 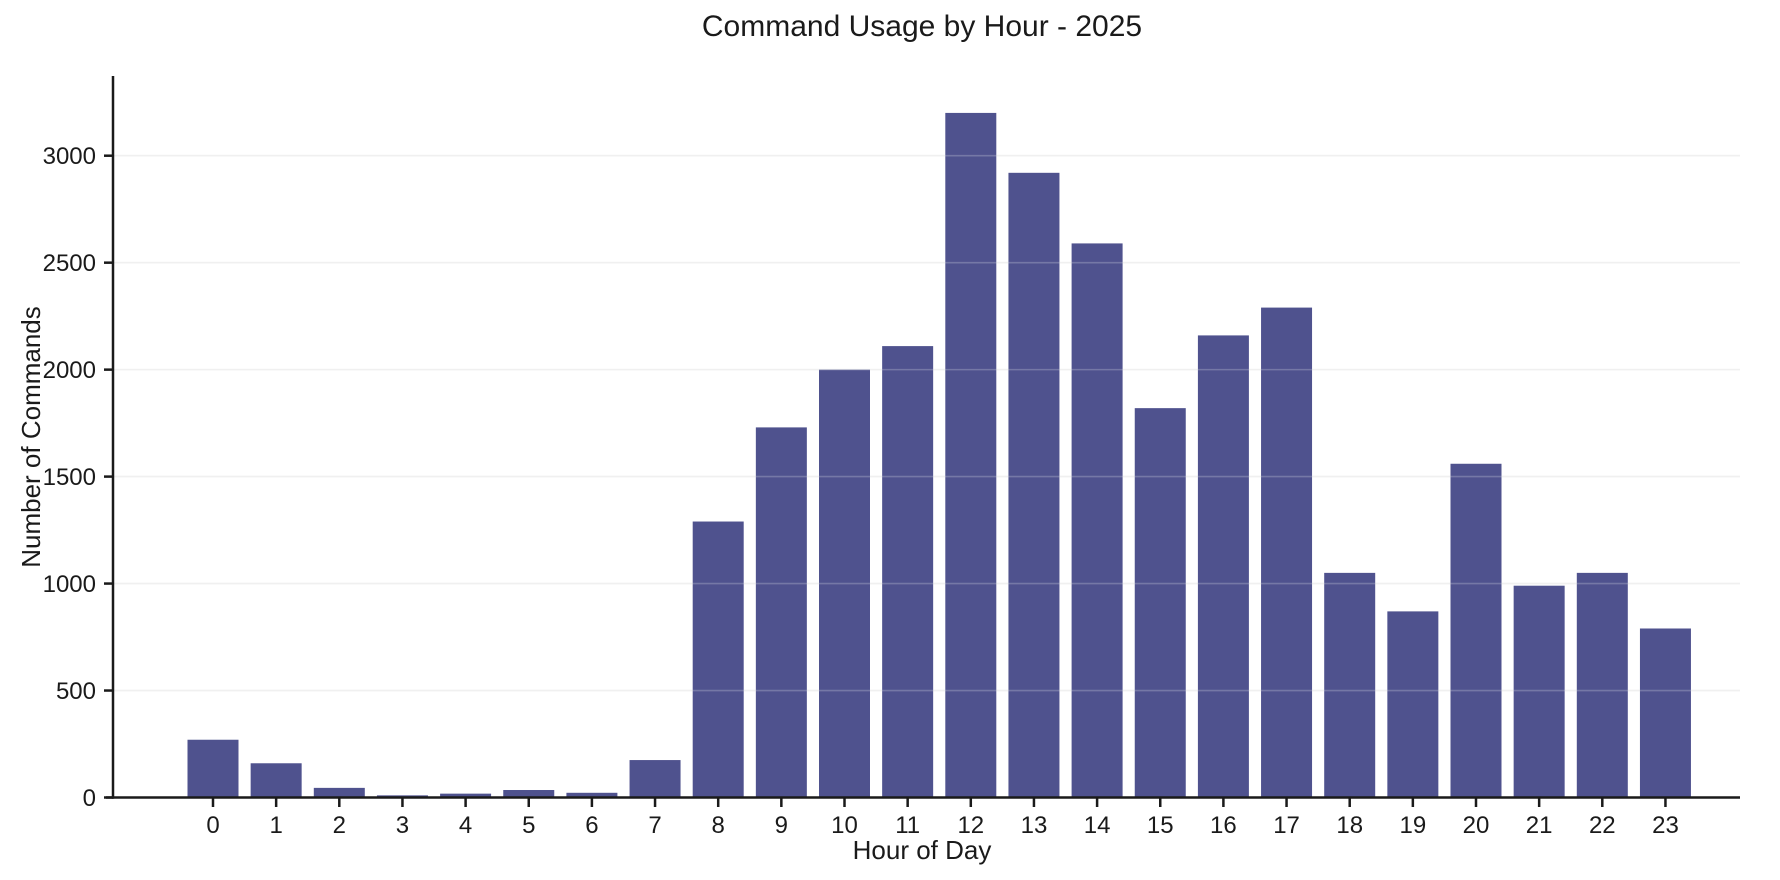 What do you see at coordinates (922, 26) in the screenshot?
I see `chart-title: Command Usage by Hour - 2025` at bounding box center [922, 26].